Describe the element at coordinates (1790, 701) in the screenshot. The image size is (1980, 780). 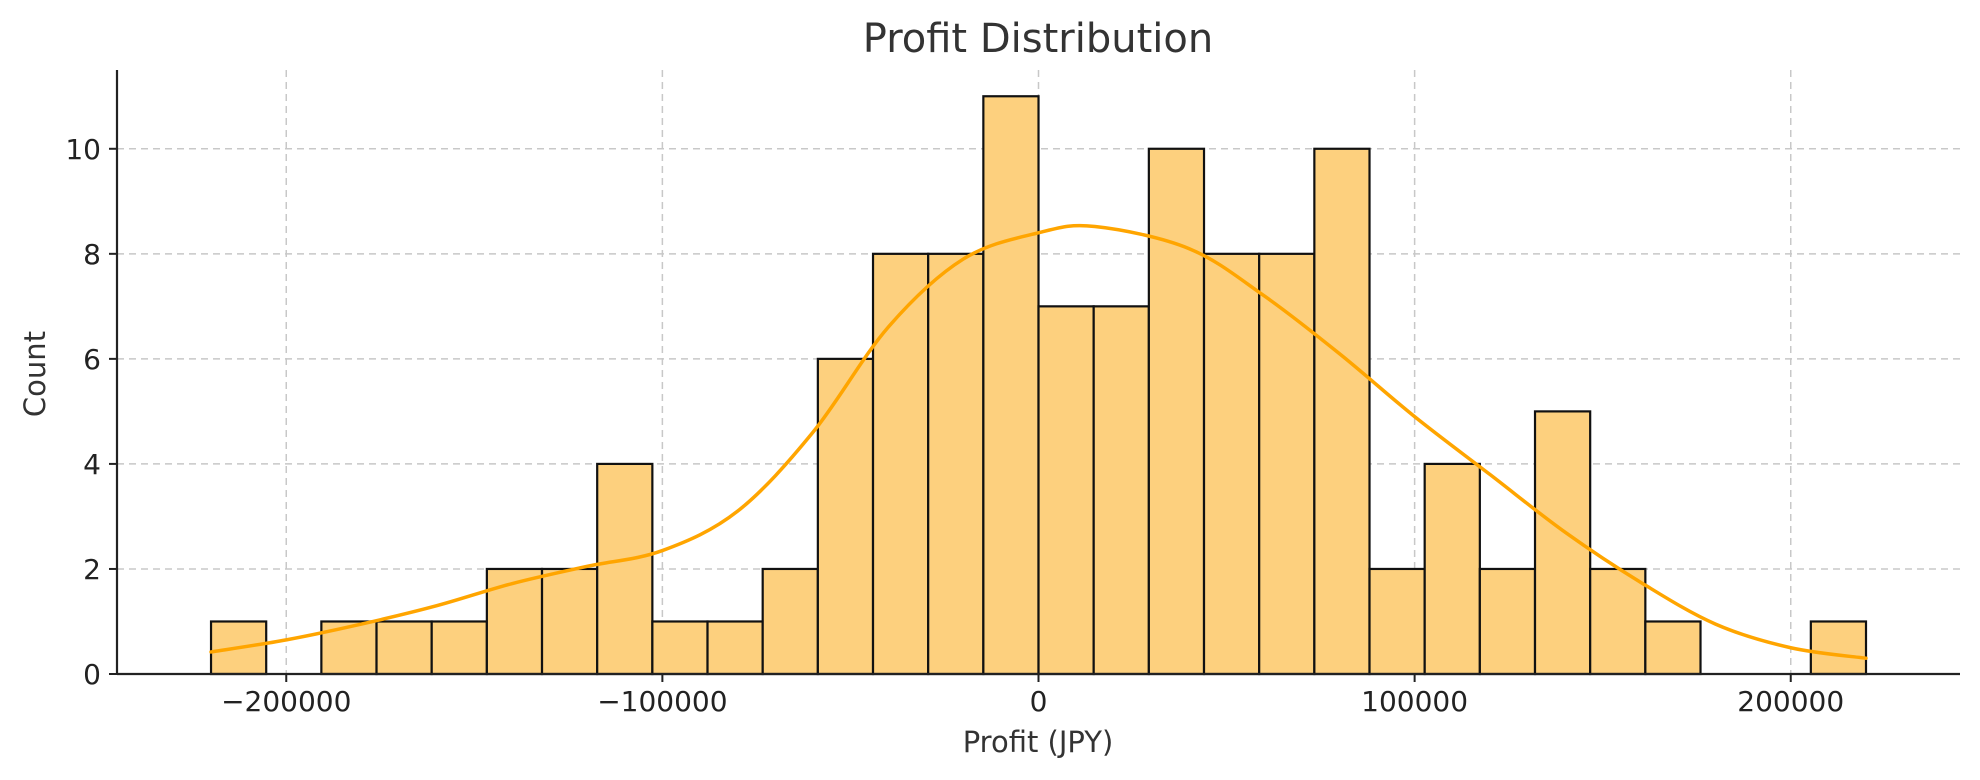
I see `x-tick-label: 200000` at that location.